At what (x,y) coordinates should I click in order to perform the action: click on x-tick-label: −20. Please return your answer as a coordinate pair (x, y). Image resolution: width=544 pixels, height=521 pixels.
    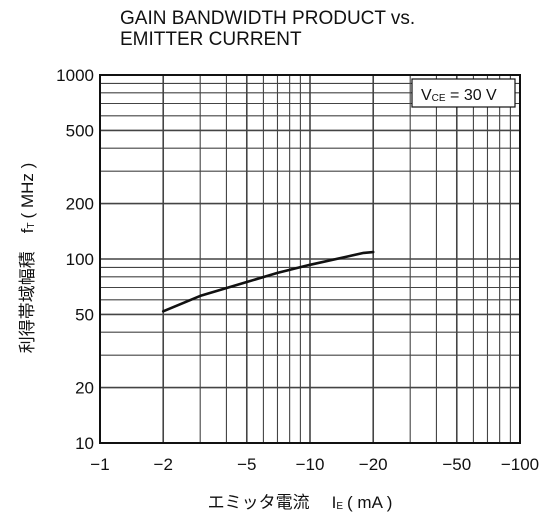
    Looking at the image, I should click on (373, 464).